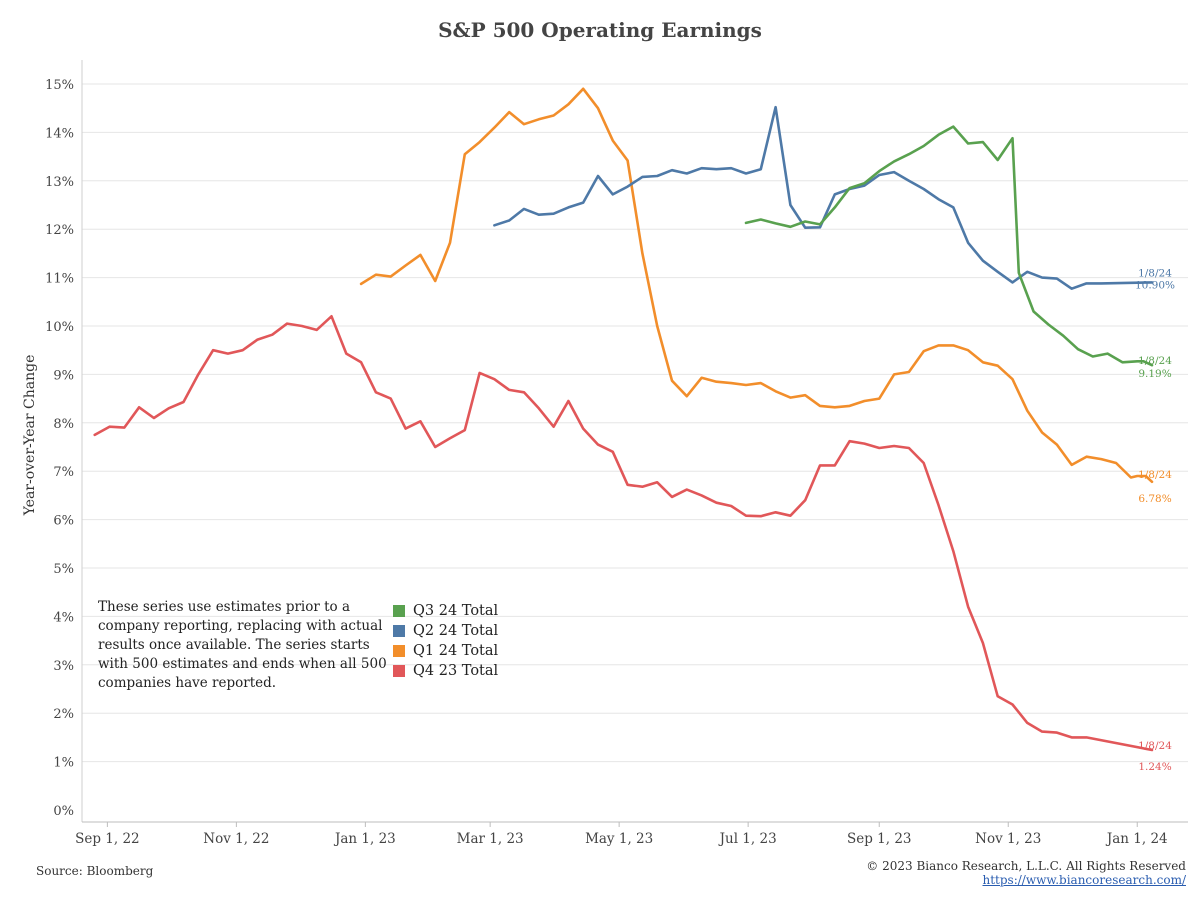  I want to click on y-tick-label: 15%, so click(59, 85).